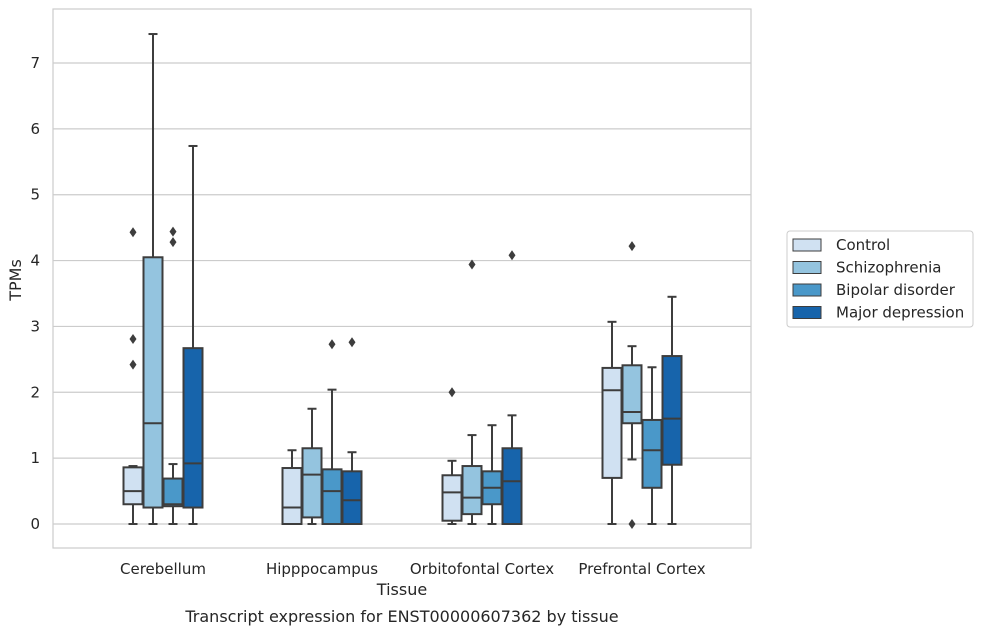 This screenshot has height=634, width=983. Describe the element at coordinates (35, 524) in the screenshot. I see `y-tick-label: 0` at that location.